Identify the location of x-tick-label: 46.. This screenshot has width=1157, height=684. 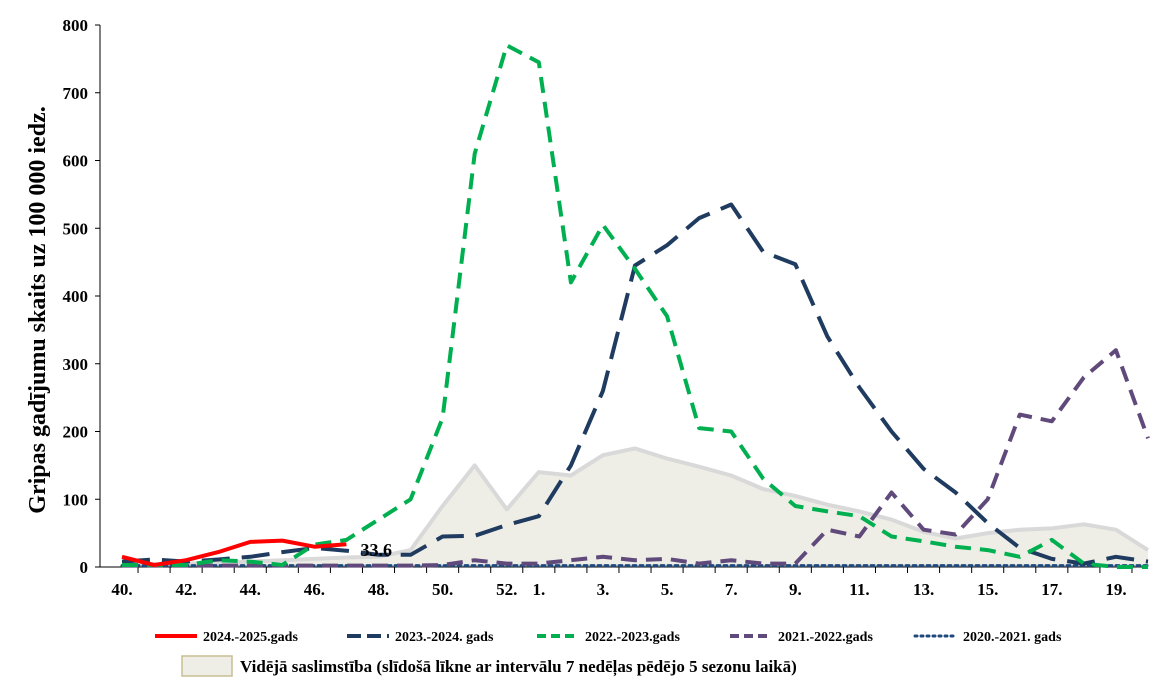
(314, 589).